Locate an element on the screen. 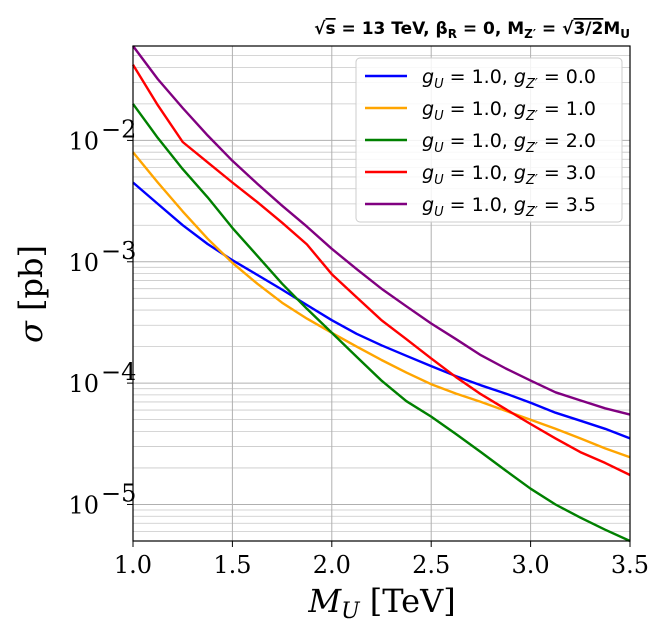  title-sqrt-symbol-2: √ is located at coordinates (568, 29).